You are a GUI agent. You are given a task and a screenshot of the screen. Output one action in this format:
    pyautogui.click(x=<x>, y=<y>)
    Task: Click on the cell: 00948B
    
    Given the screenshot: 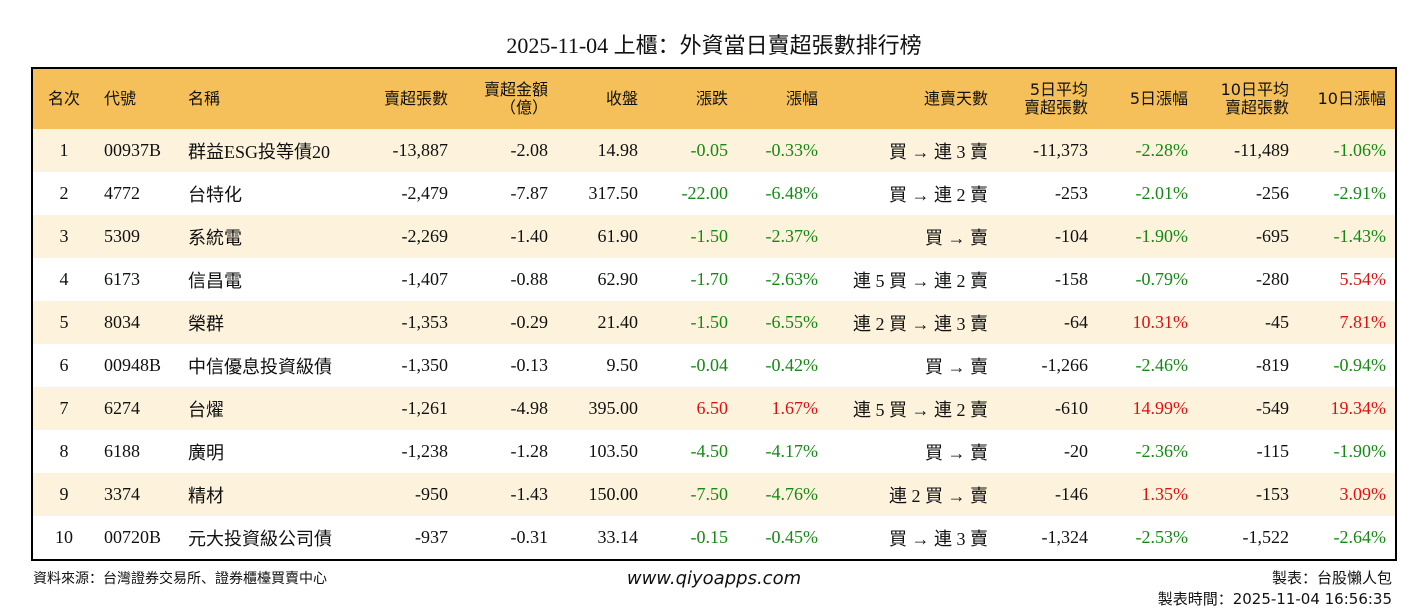 What is the action you would take?
    pyautogui.click(x=133, y=365)
    